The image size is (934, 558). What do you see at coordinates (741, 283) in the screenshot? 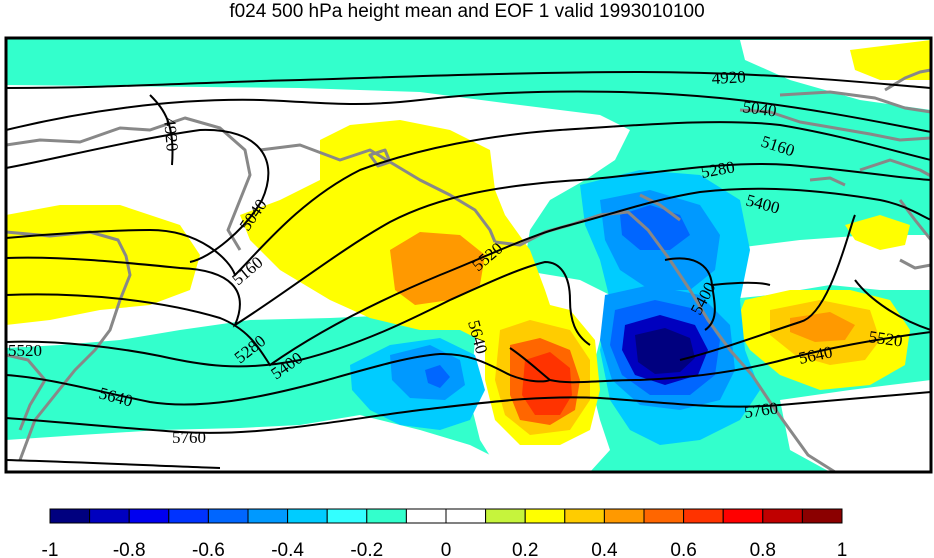
I see `contour-5400-east` at bounding box center [741, 283].